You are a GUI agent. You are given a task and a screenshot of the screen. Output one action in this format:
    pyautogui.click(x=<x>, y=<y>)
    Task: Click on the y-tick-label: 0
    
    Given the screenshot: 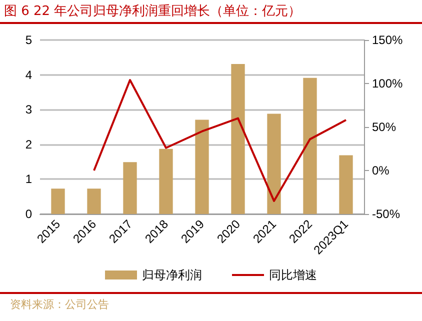 What is the action you would take?
    pyautogui.click(x=28, y=214)
    